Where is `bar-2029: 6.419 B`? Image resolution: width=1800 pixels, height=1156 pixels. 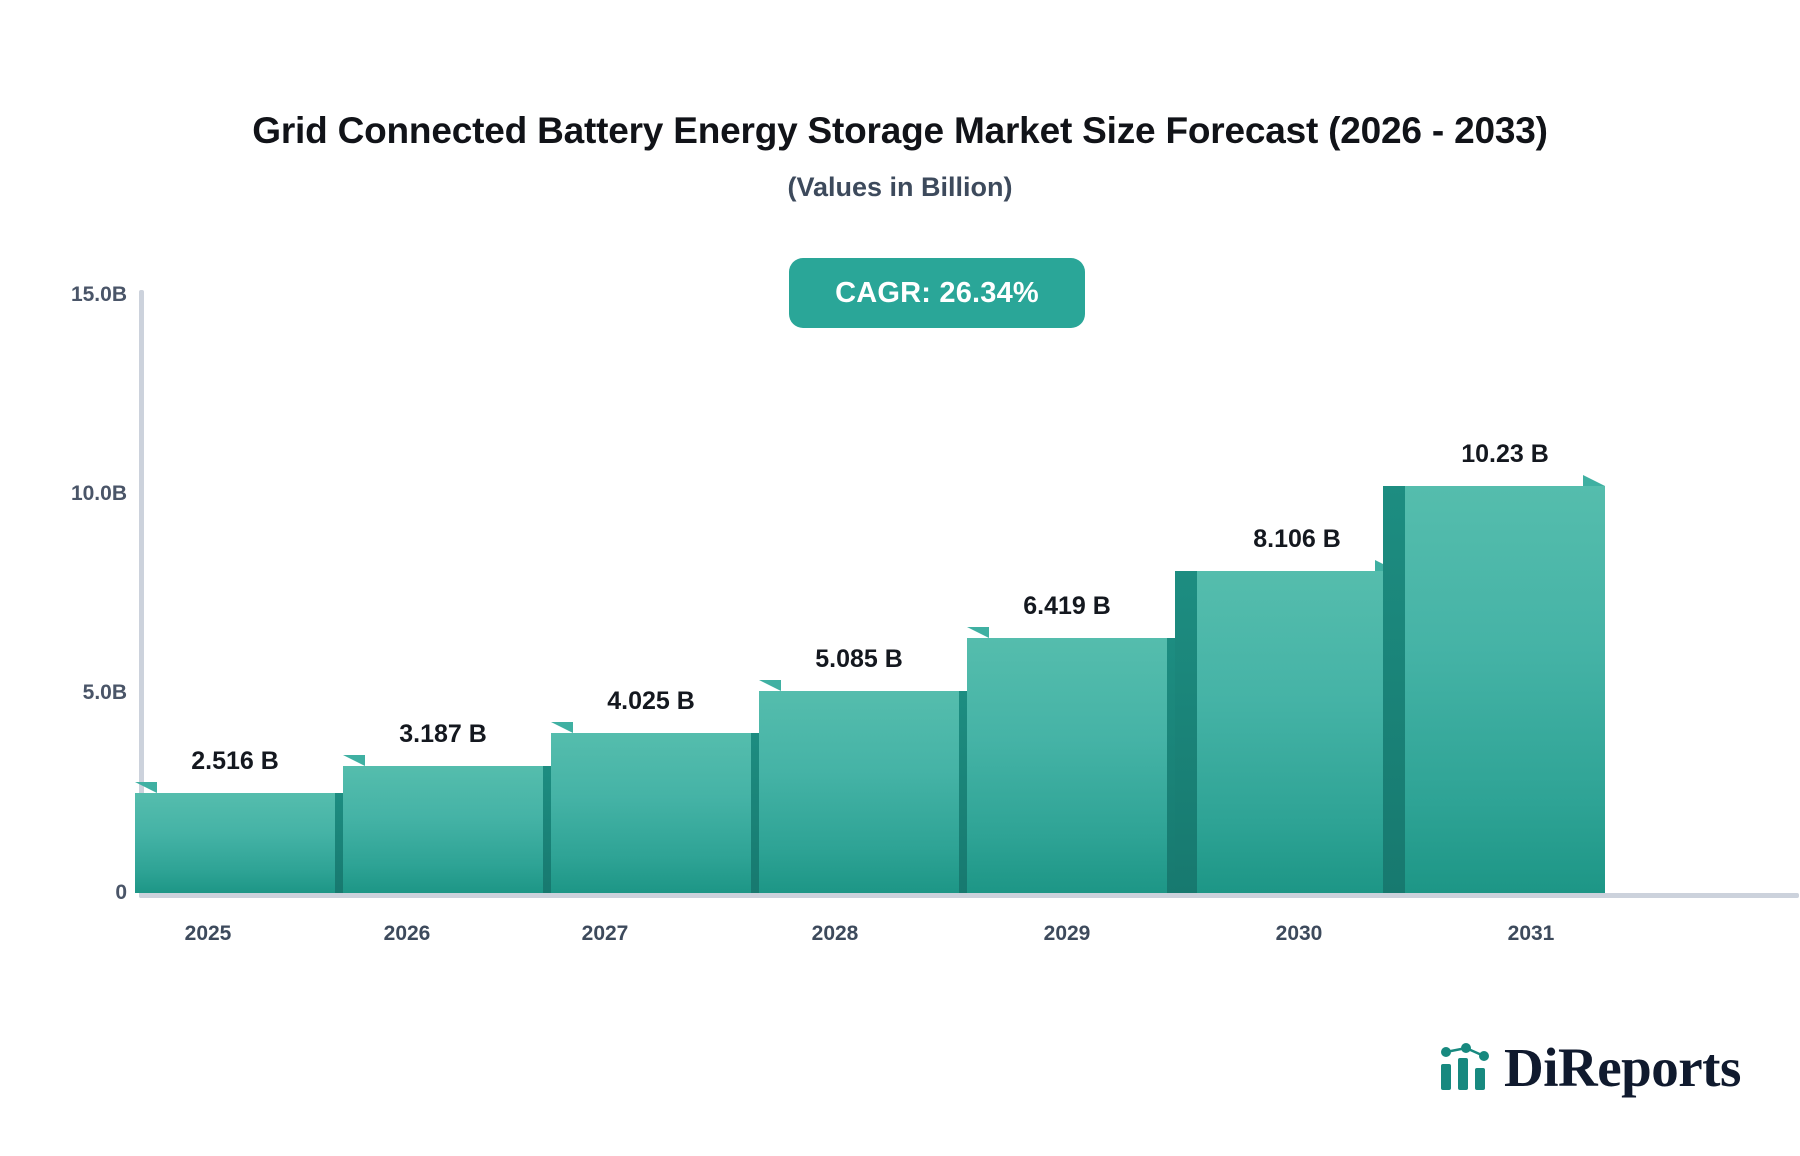
bar-2029: 6.419 B is located at coordinates (1078, 742).